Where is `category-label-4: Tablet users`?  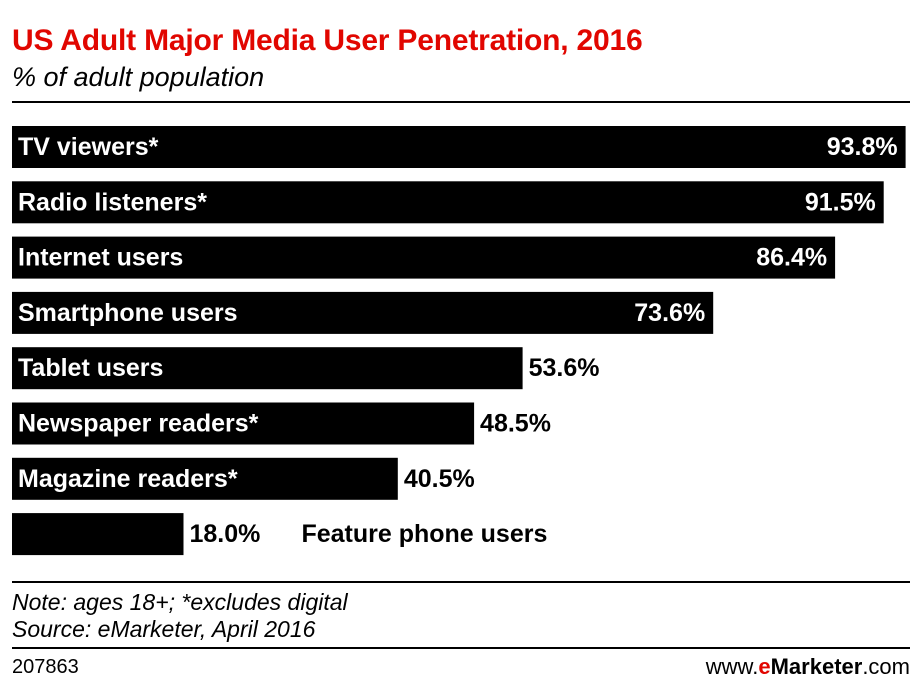
category-label-4: Tablet users is located at coordinates (90, 368).